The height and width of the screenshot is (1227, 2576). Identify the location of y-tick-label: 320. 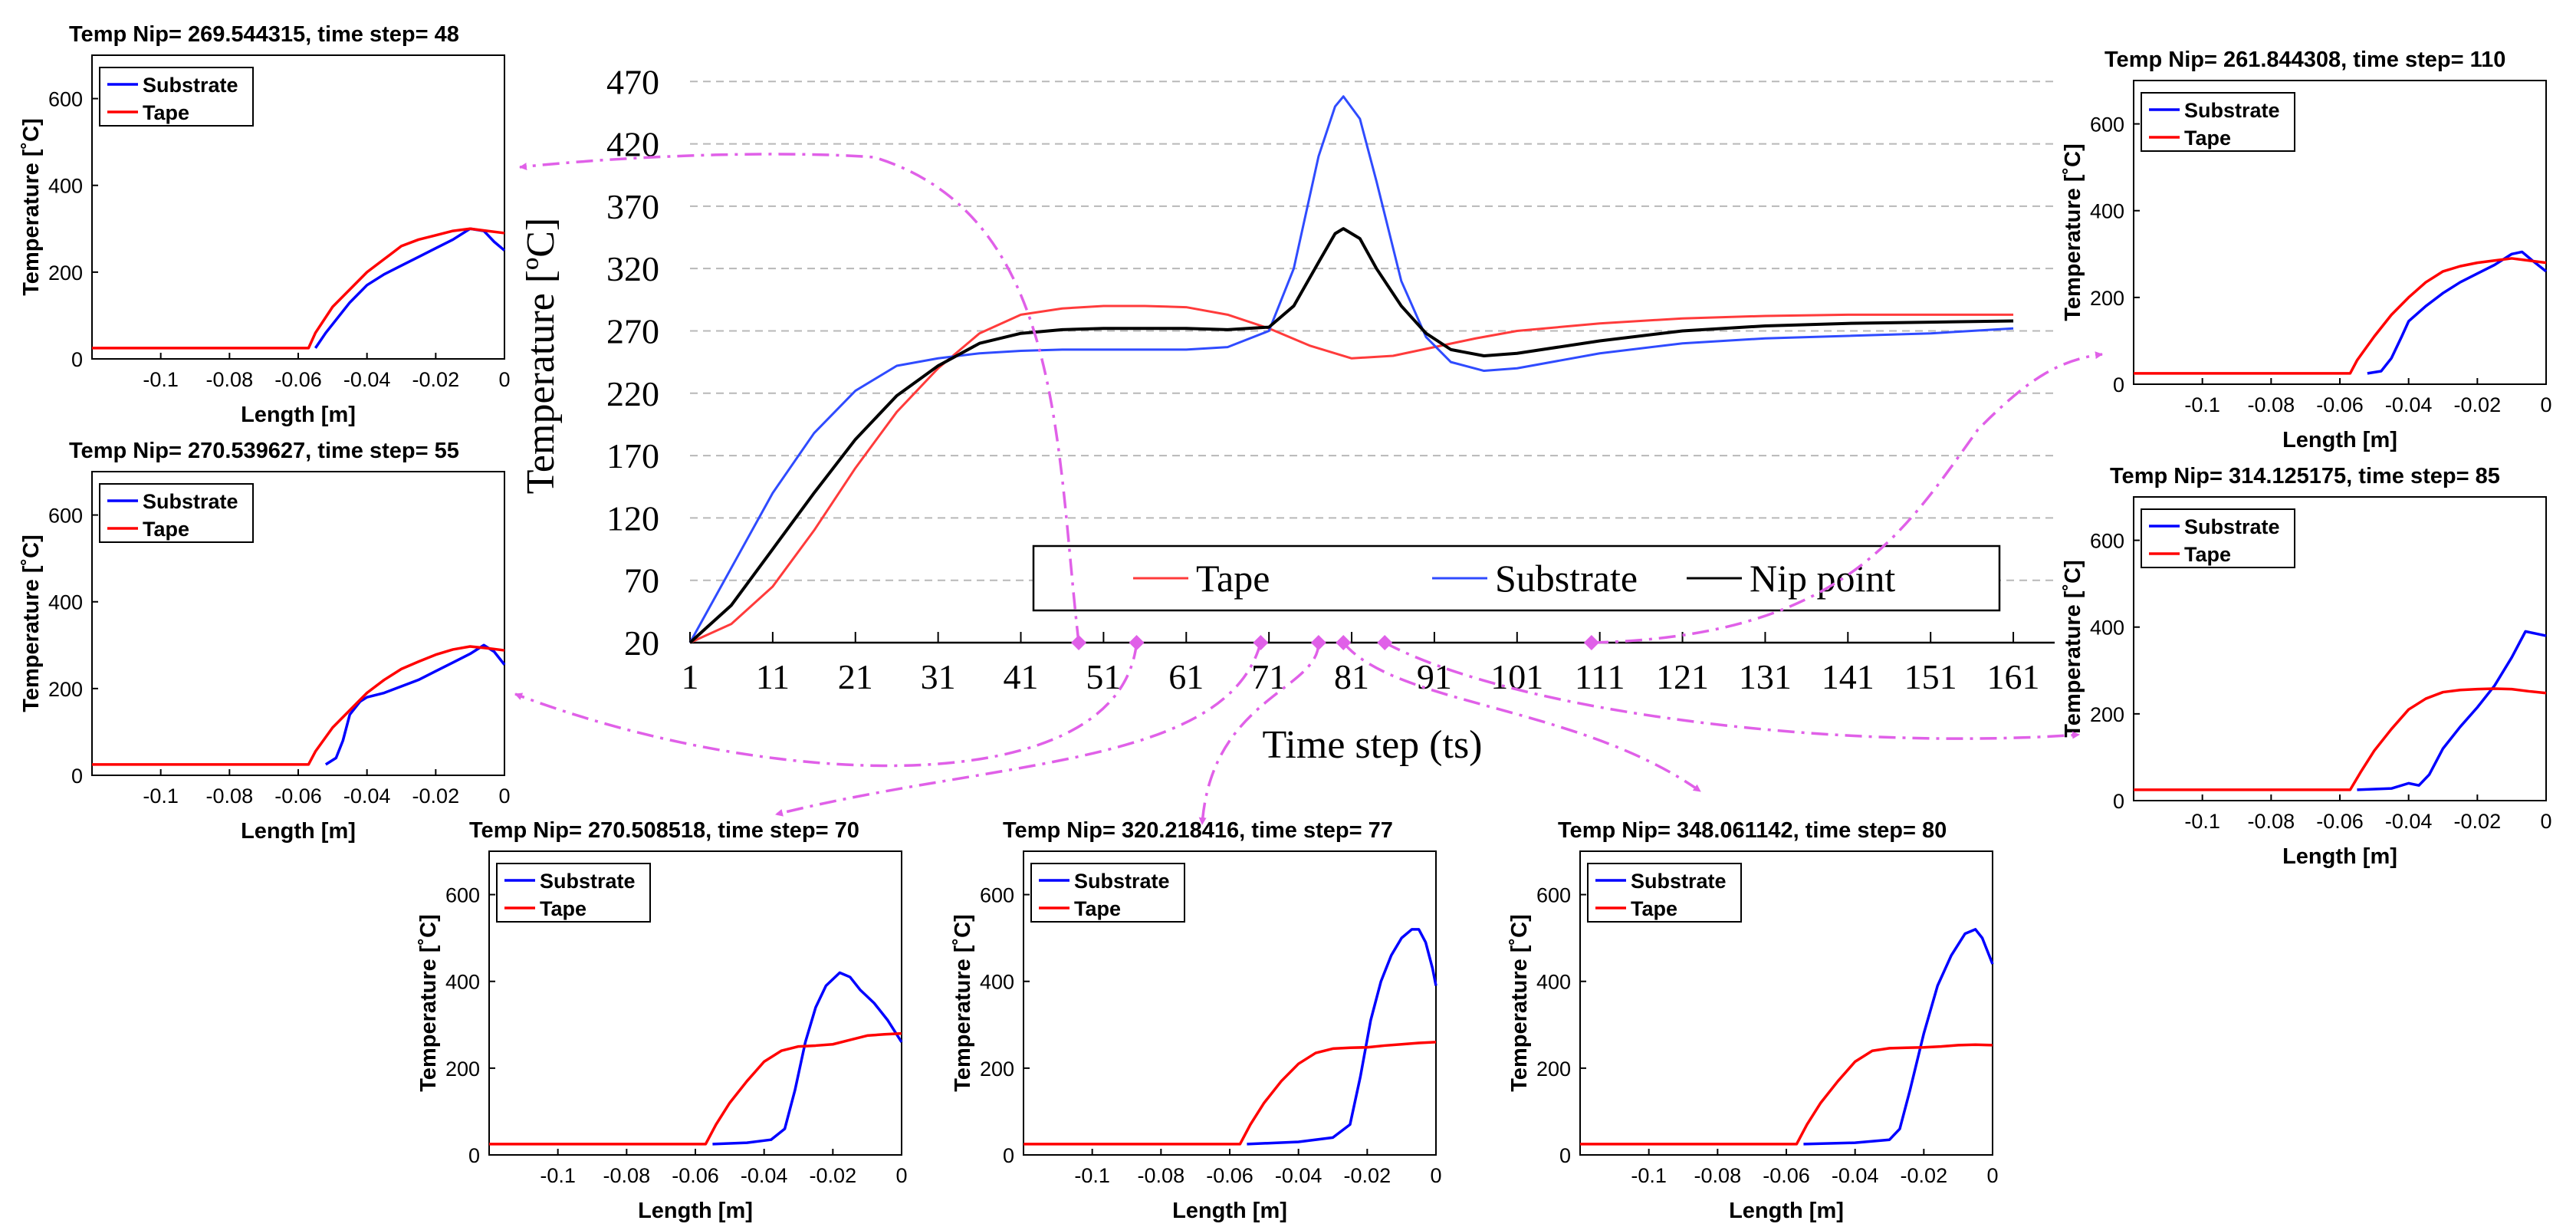
(632, 268).